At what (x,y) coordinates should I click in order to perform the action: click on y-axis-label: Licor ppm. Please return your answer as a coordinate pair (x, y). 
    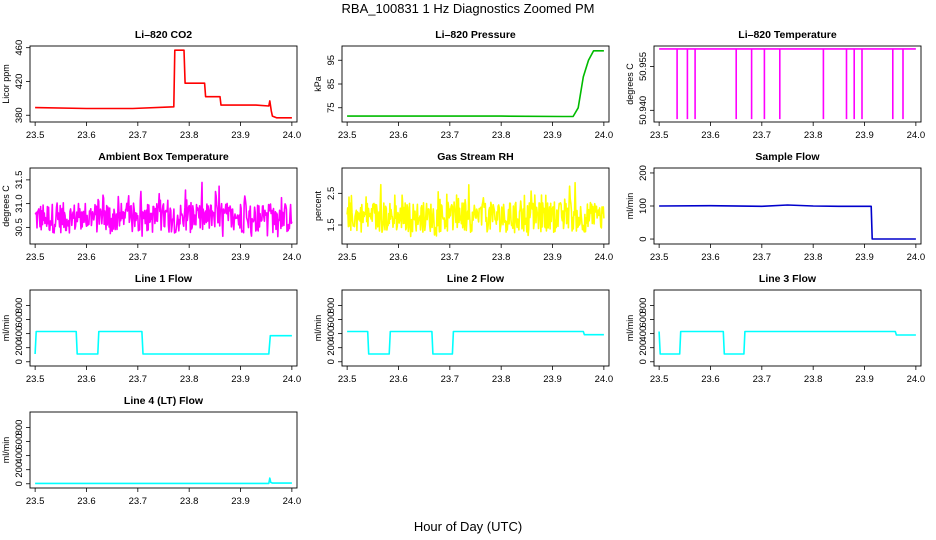
    Looking at the image, I should click on (6, 84).